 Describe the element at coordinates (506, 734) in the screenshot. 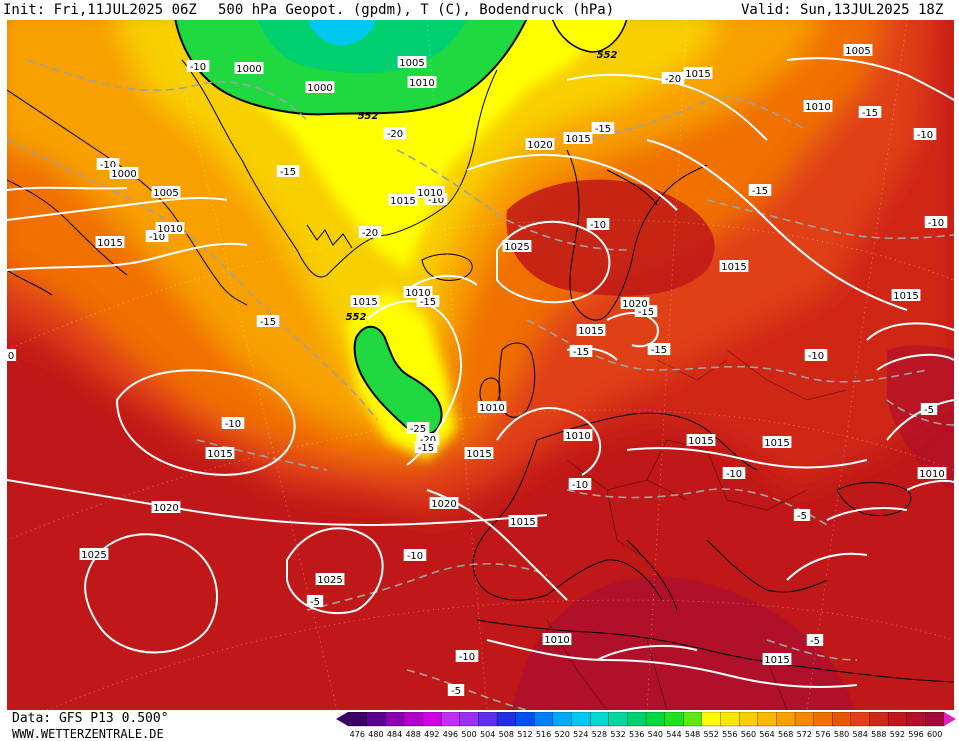

I see `colorbar-tick-label: 508` at that location.